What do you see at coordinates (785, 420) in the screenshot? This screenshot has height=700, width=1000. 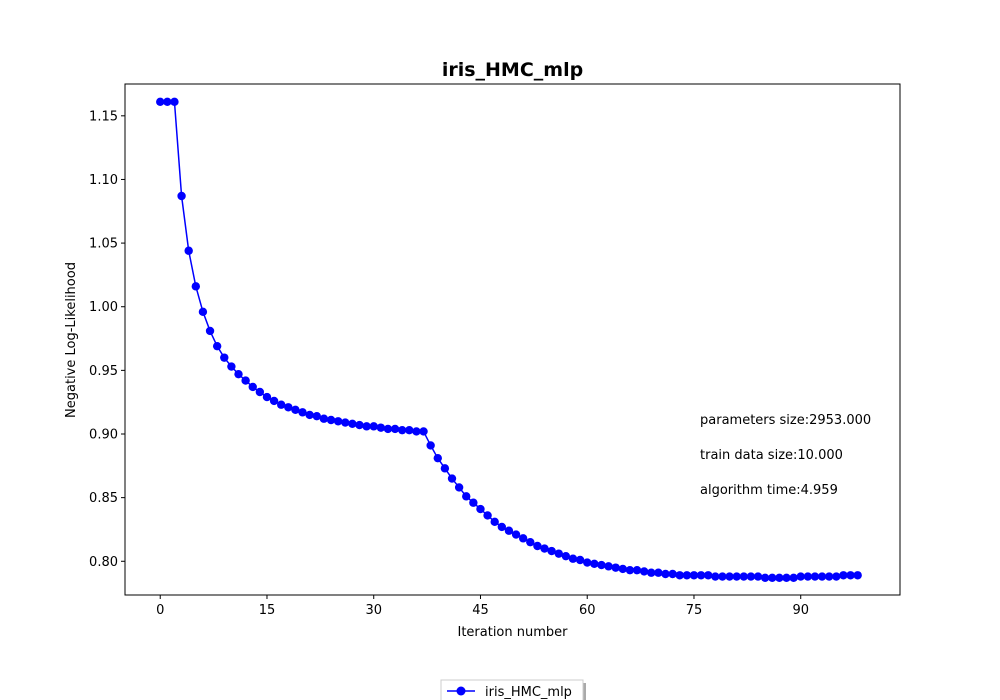 I see `annotation-parameters-size: parameters size:2953.000` at bounding box center [785, 420].